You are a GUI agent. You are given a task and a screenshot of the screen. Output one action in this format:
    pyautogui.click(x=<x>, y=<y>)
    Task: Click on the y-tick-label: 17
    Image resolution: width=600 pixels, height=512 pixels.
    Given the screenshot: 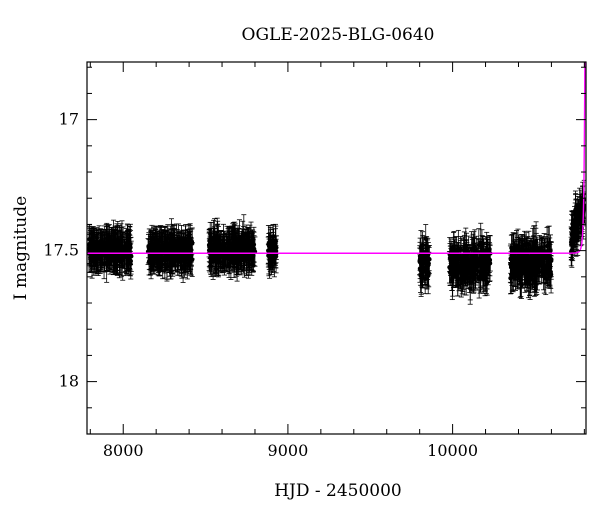 What is the action you would take?
    pyautogui.click(x=69, y=119)
    